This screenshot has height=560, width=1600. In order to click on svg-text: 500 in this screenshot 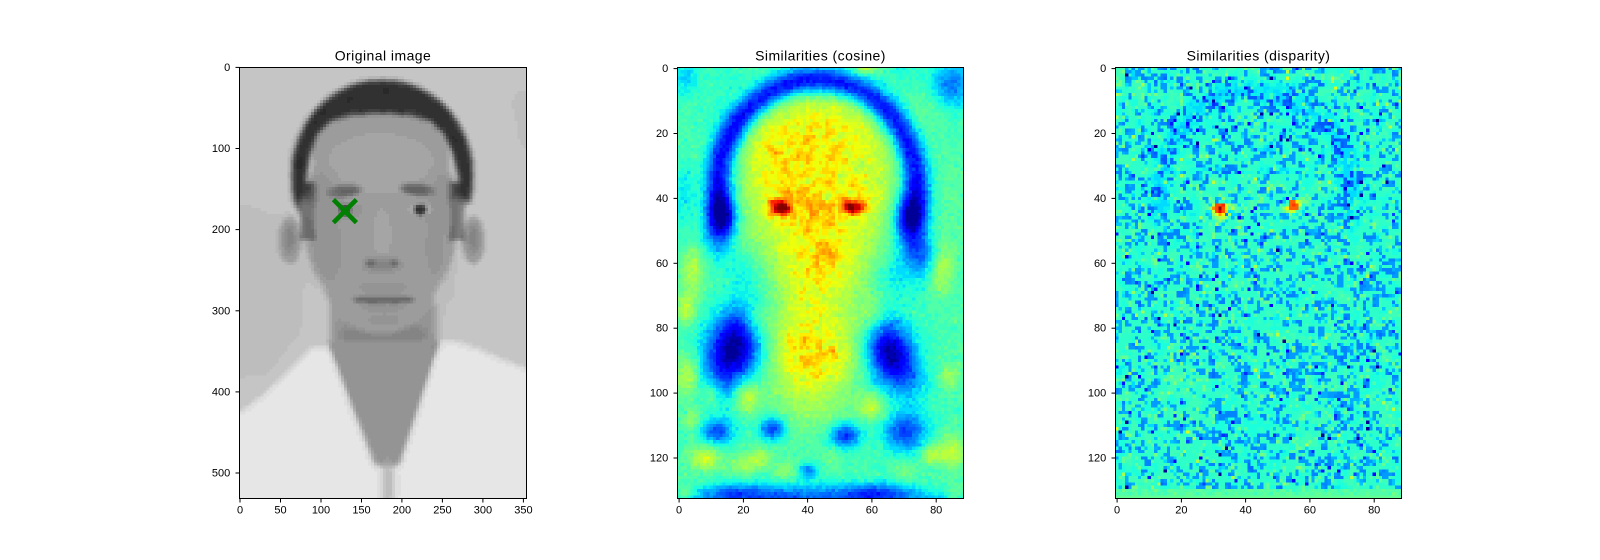, I will do `click(221, 474)`.